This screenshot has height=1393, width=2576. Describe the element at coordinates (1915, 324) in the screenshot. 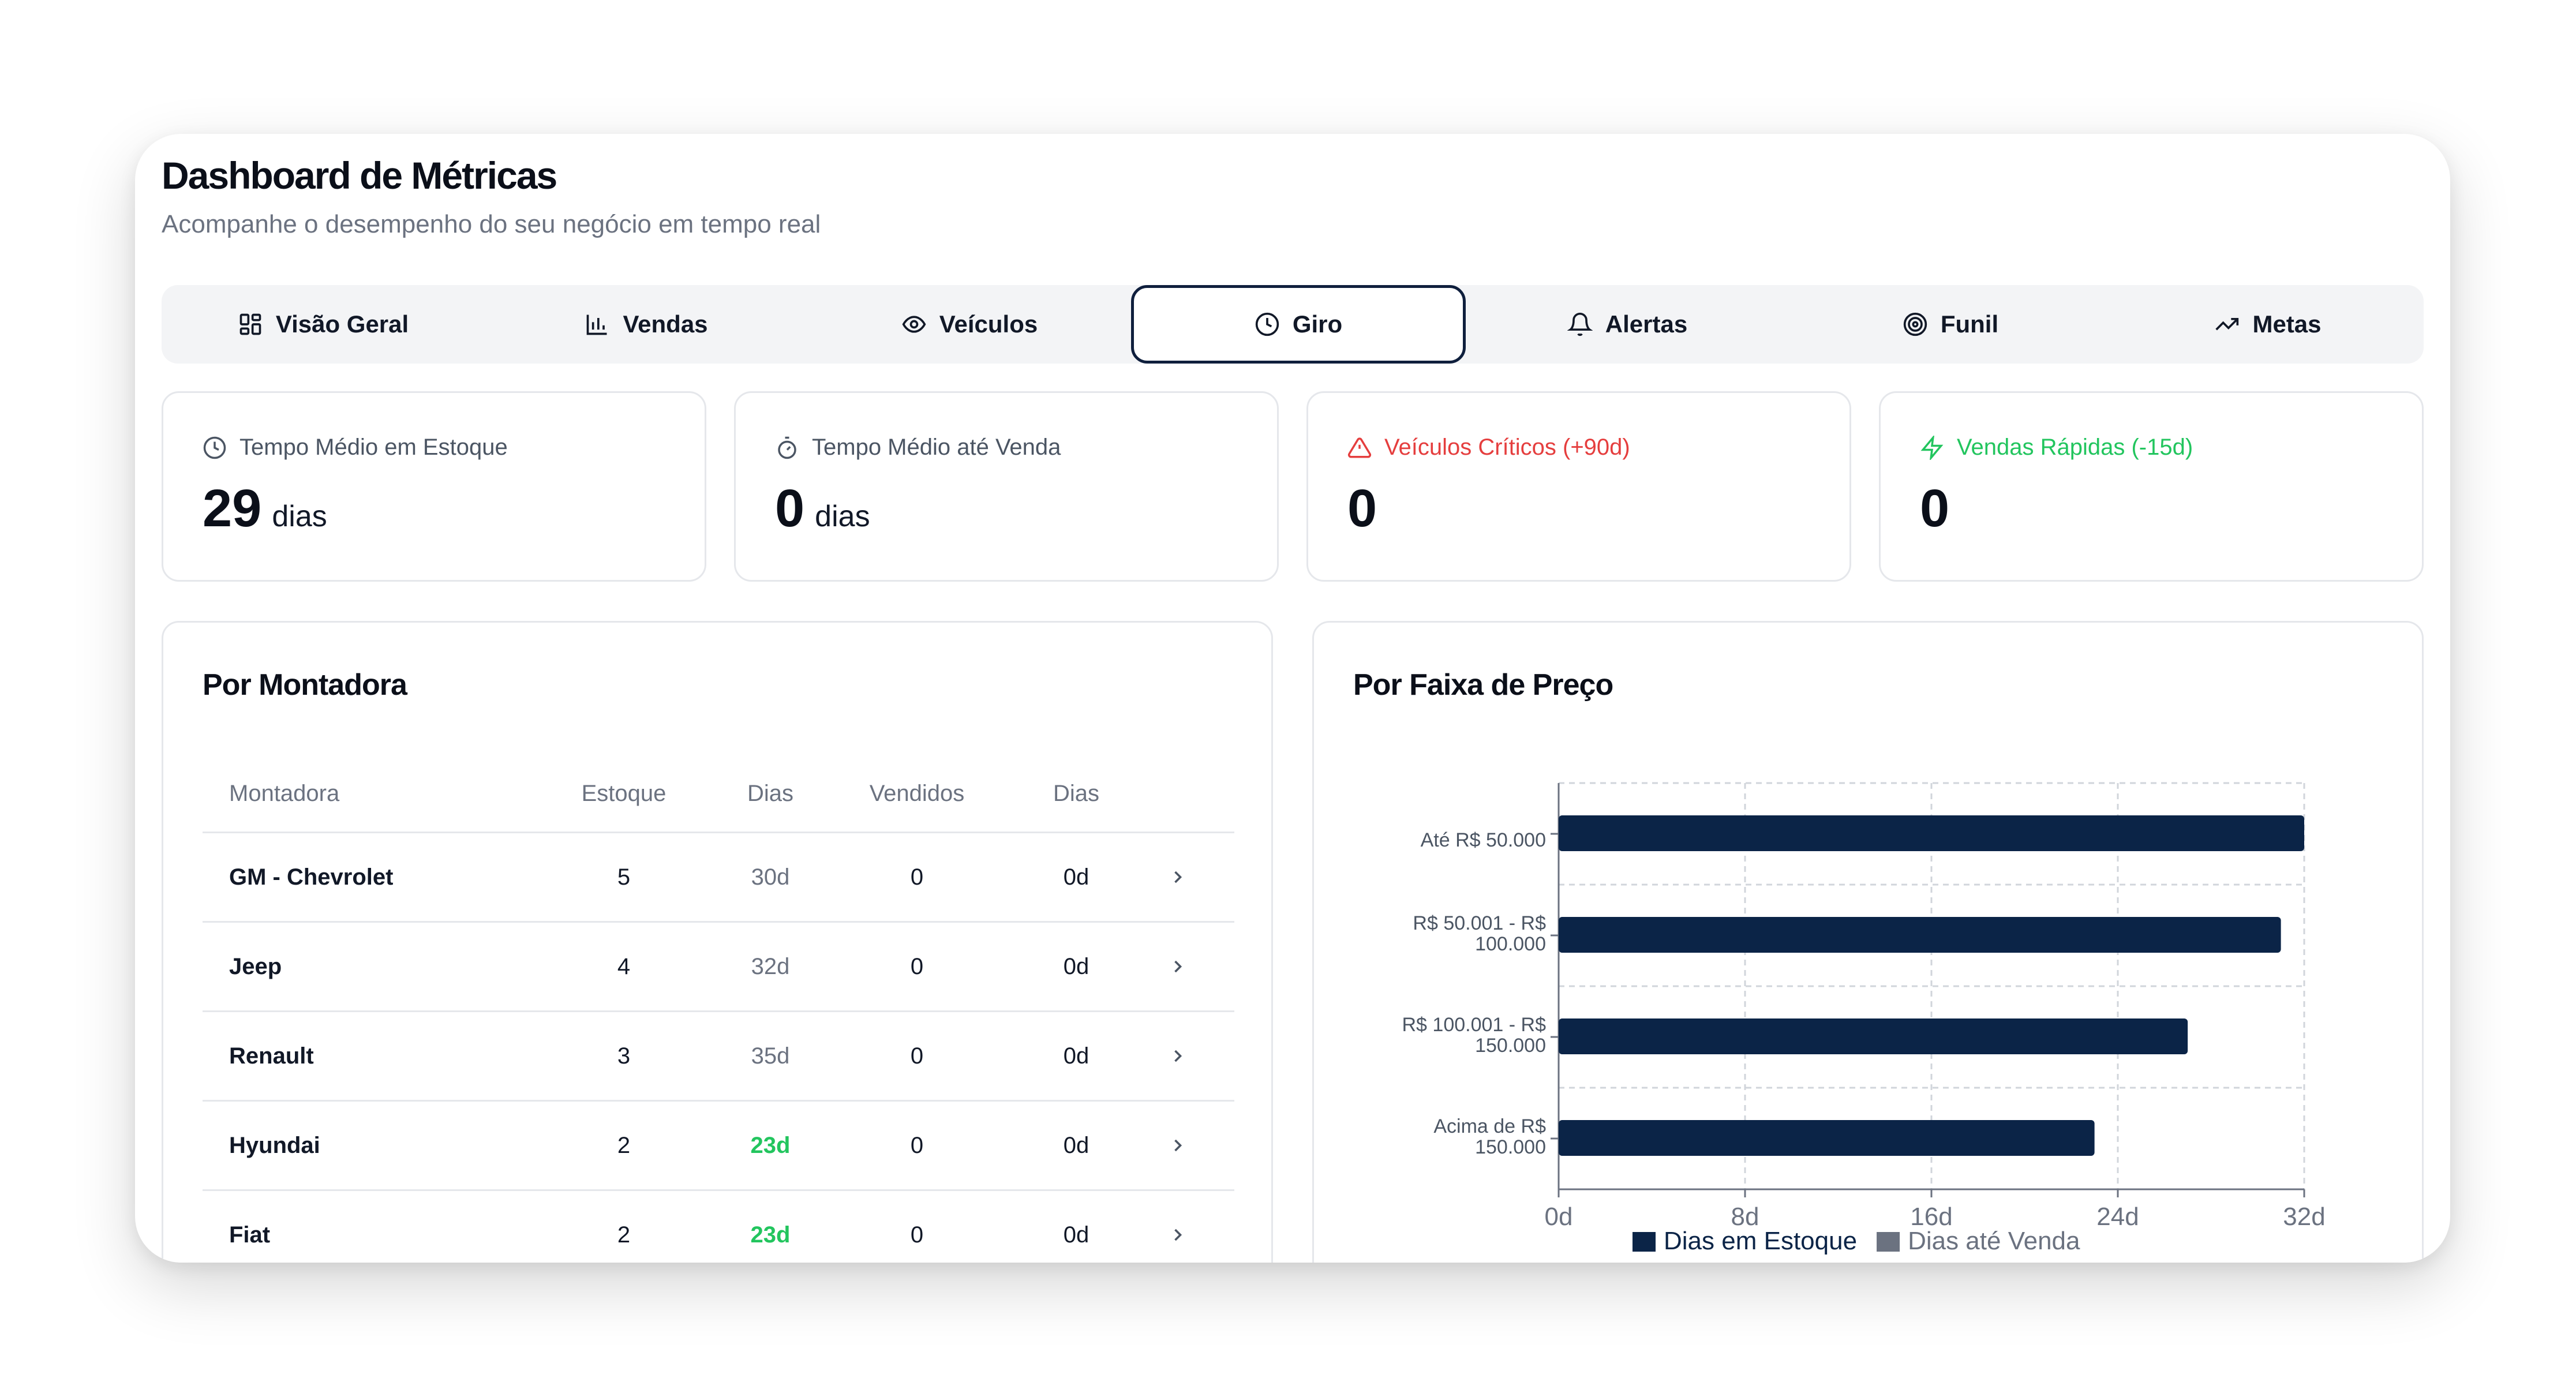

I see `target-icon` at that location.